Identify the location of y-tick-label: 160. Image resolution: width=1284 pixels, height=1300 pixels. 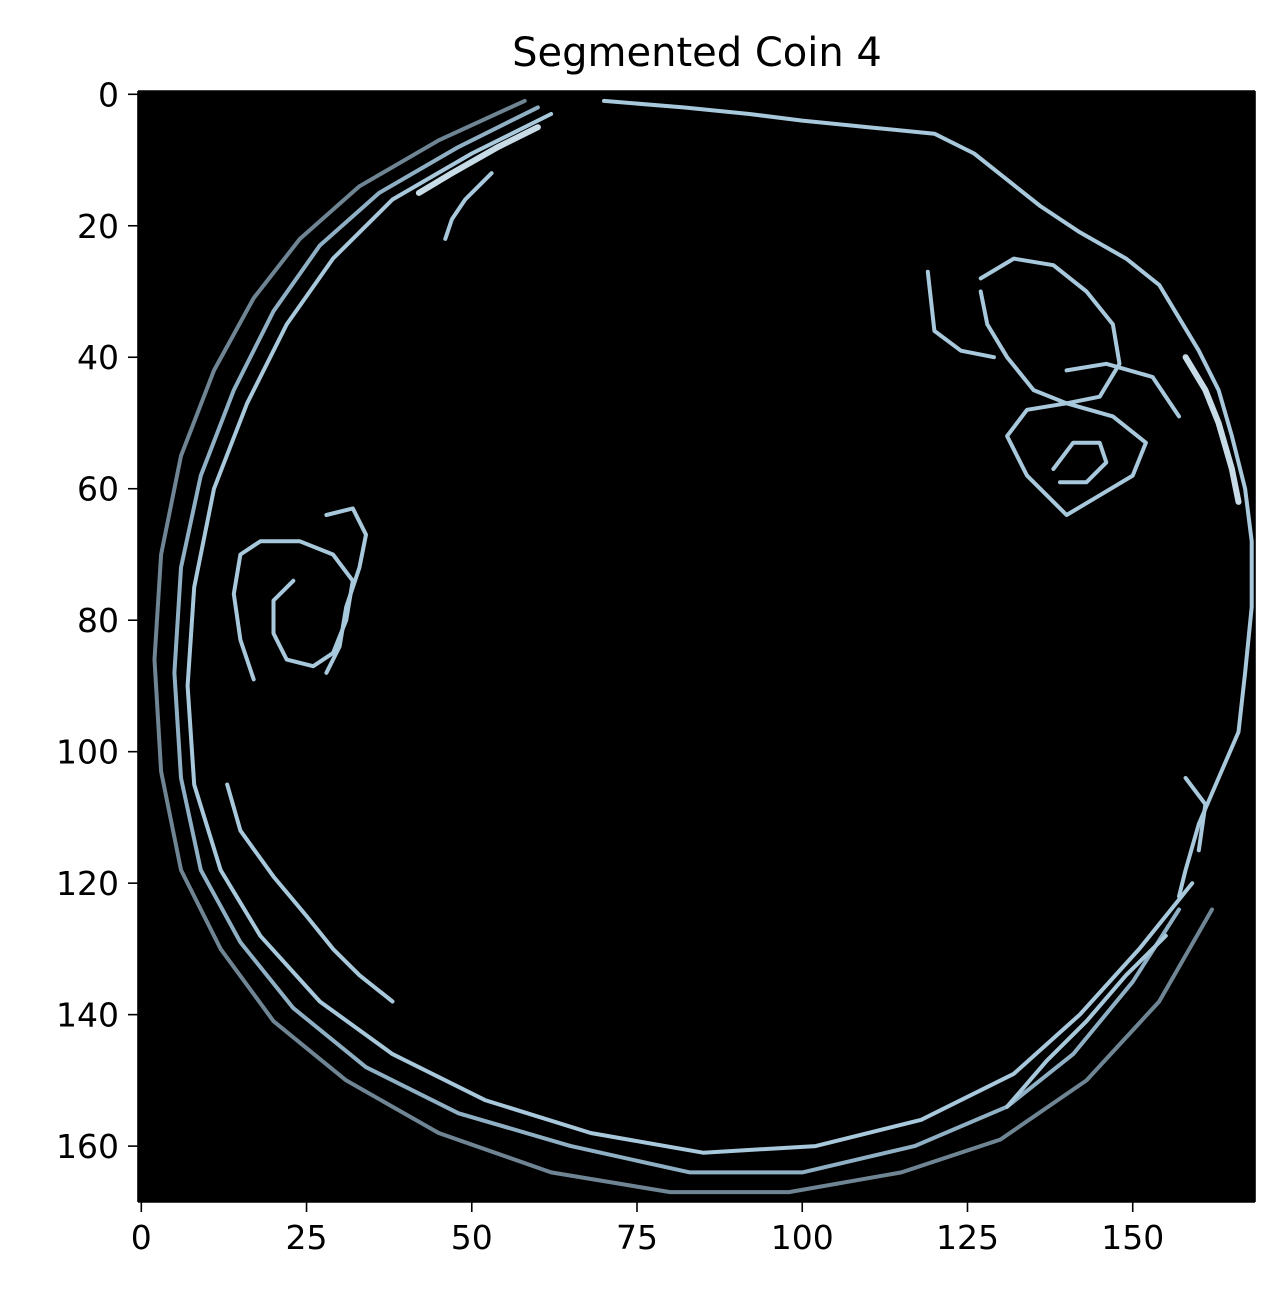
(87, 1146).